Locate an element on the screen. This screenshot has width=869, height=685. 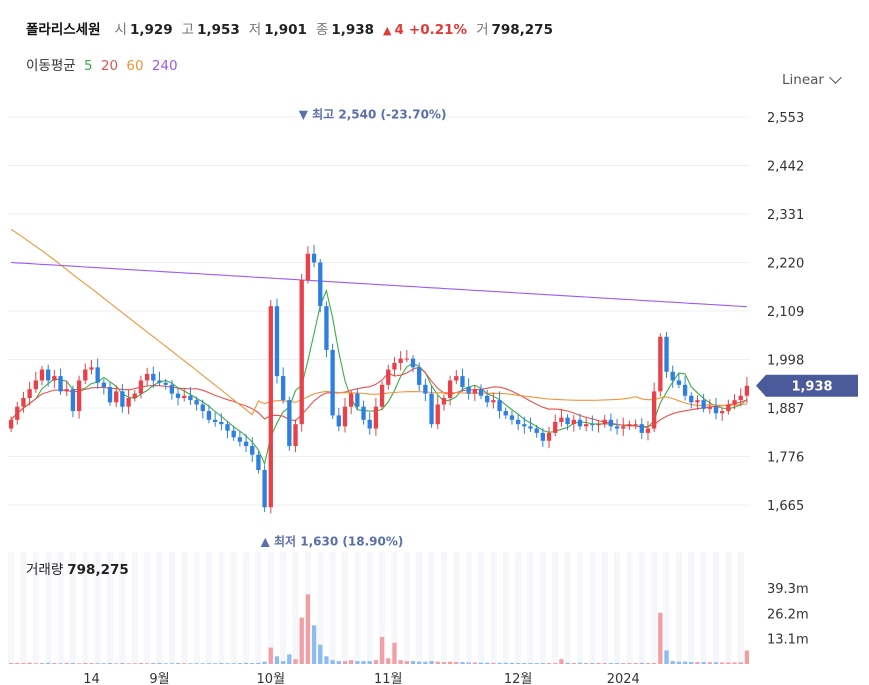
low-label: 저 is located at coordinates (255, 30).